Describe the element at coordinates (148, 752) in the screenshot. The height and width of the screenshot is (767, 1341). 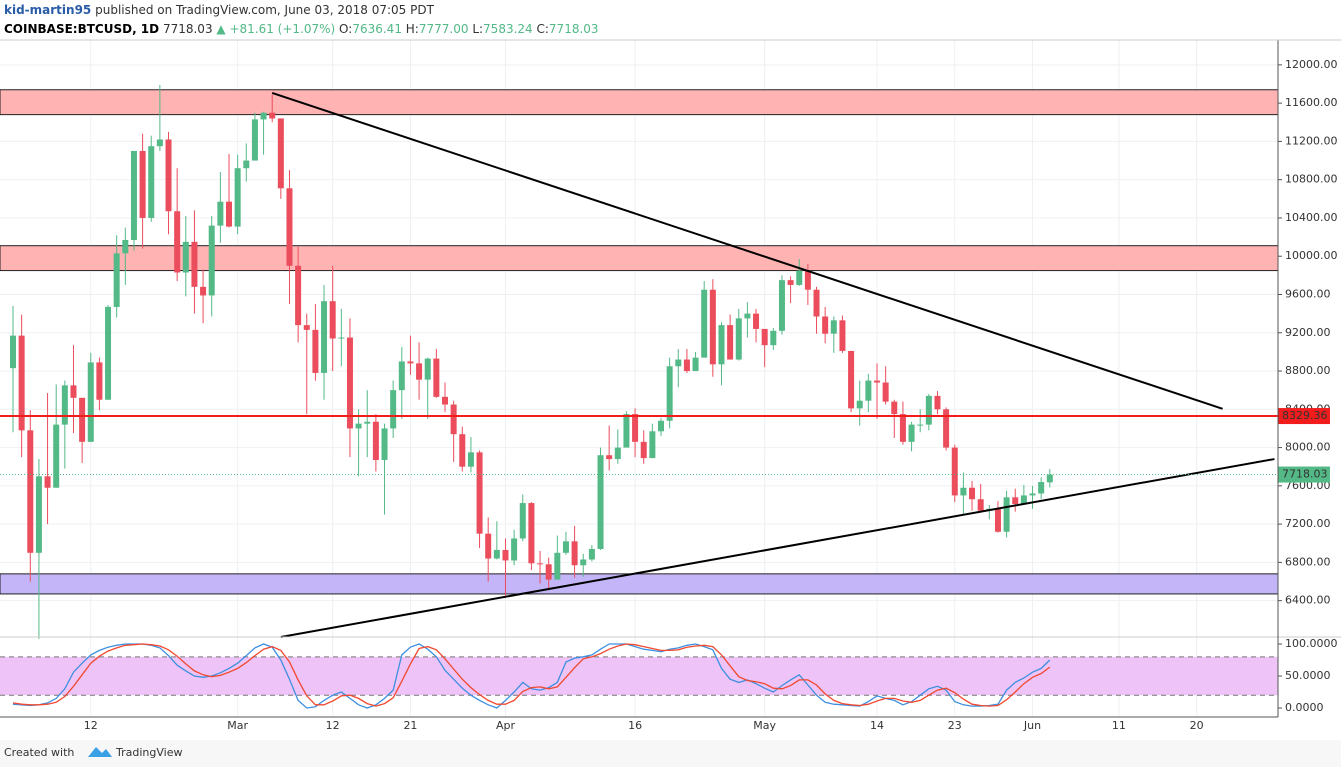
I see `footer-brand: TradingView` at that location.